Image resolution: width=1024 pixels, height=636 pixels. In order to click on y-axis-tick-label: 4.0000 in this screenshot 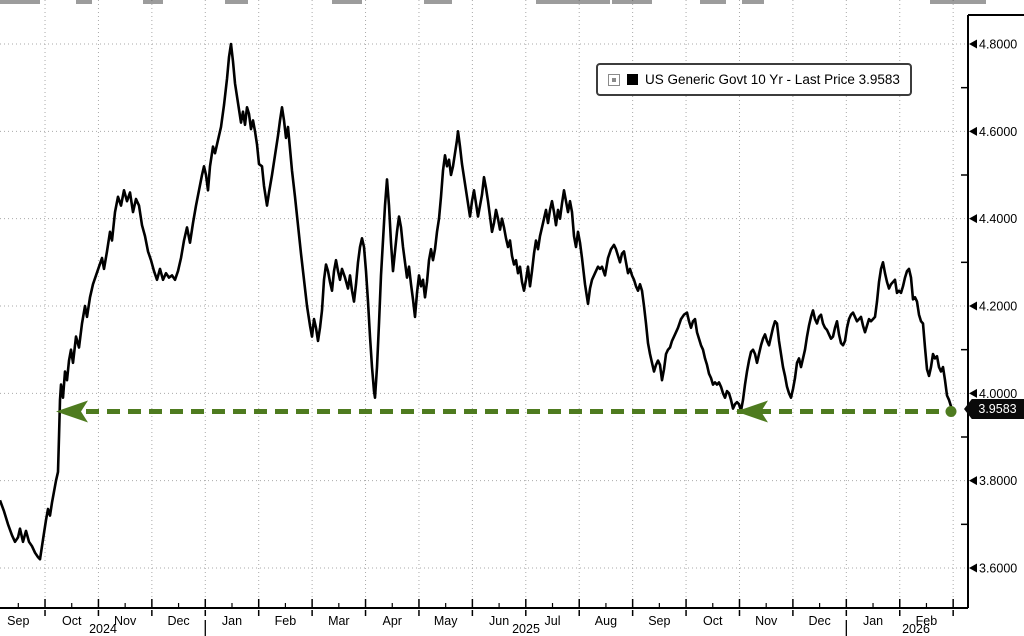, I will do `click(998, 394)`.